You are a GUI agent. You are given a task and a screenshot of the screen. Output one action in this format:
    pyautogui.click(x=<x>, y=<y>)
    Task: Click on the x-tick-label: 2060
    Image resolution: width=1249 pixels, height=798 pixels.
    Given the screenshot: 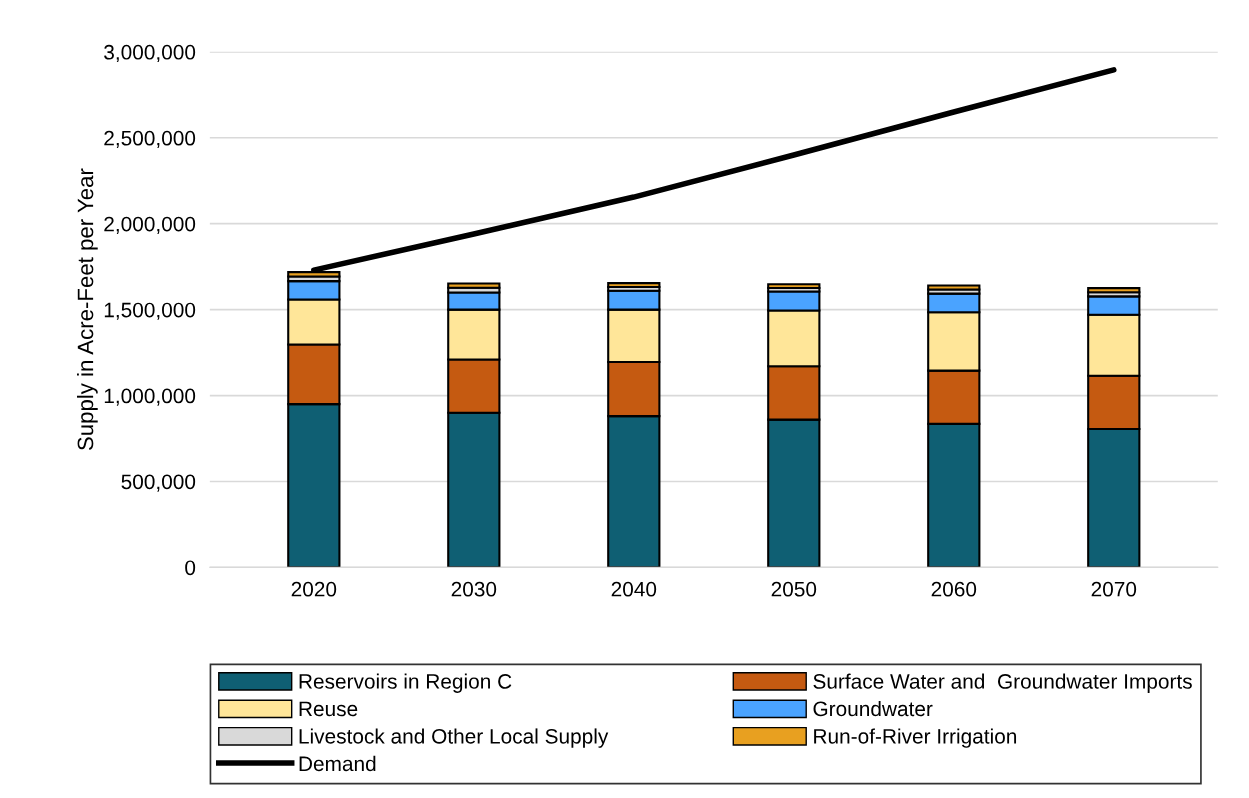 What is the action you would take?
    pyautogui.click(x=954, y=589)
    